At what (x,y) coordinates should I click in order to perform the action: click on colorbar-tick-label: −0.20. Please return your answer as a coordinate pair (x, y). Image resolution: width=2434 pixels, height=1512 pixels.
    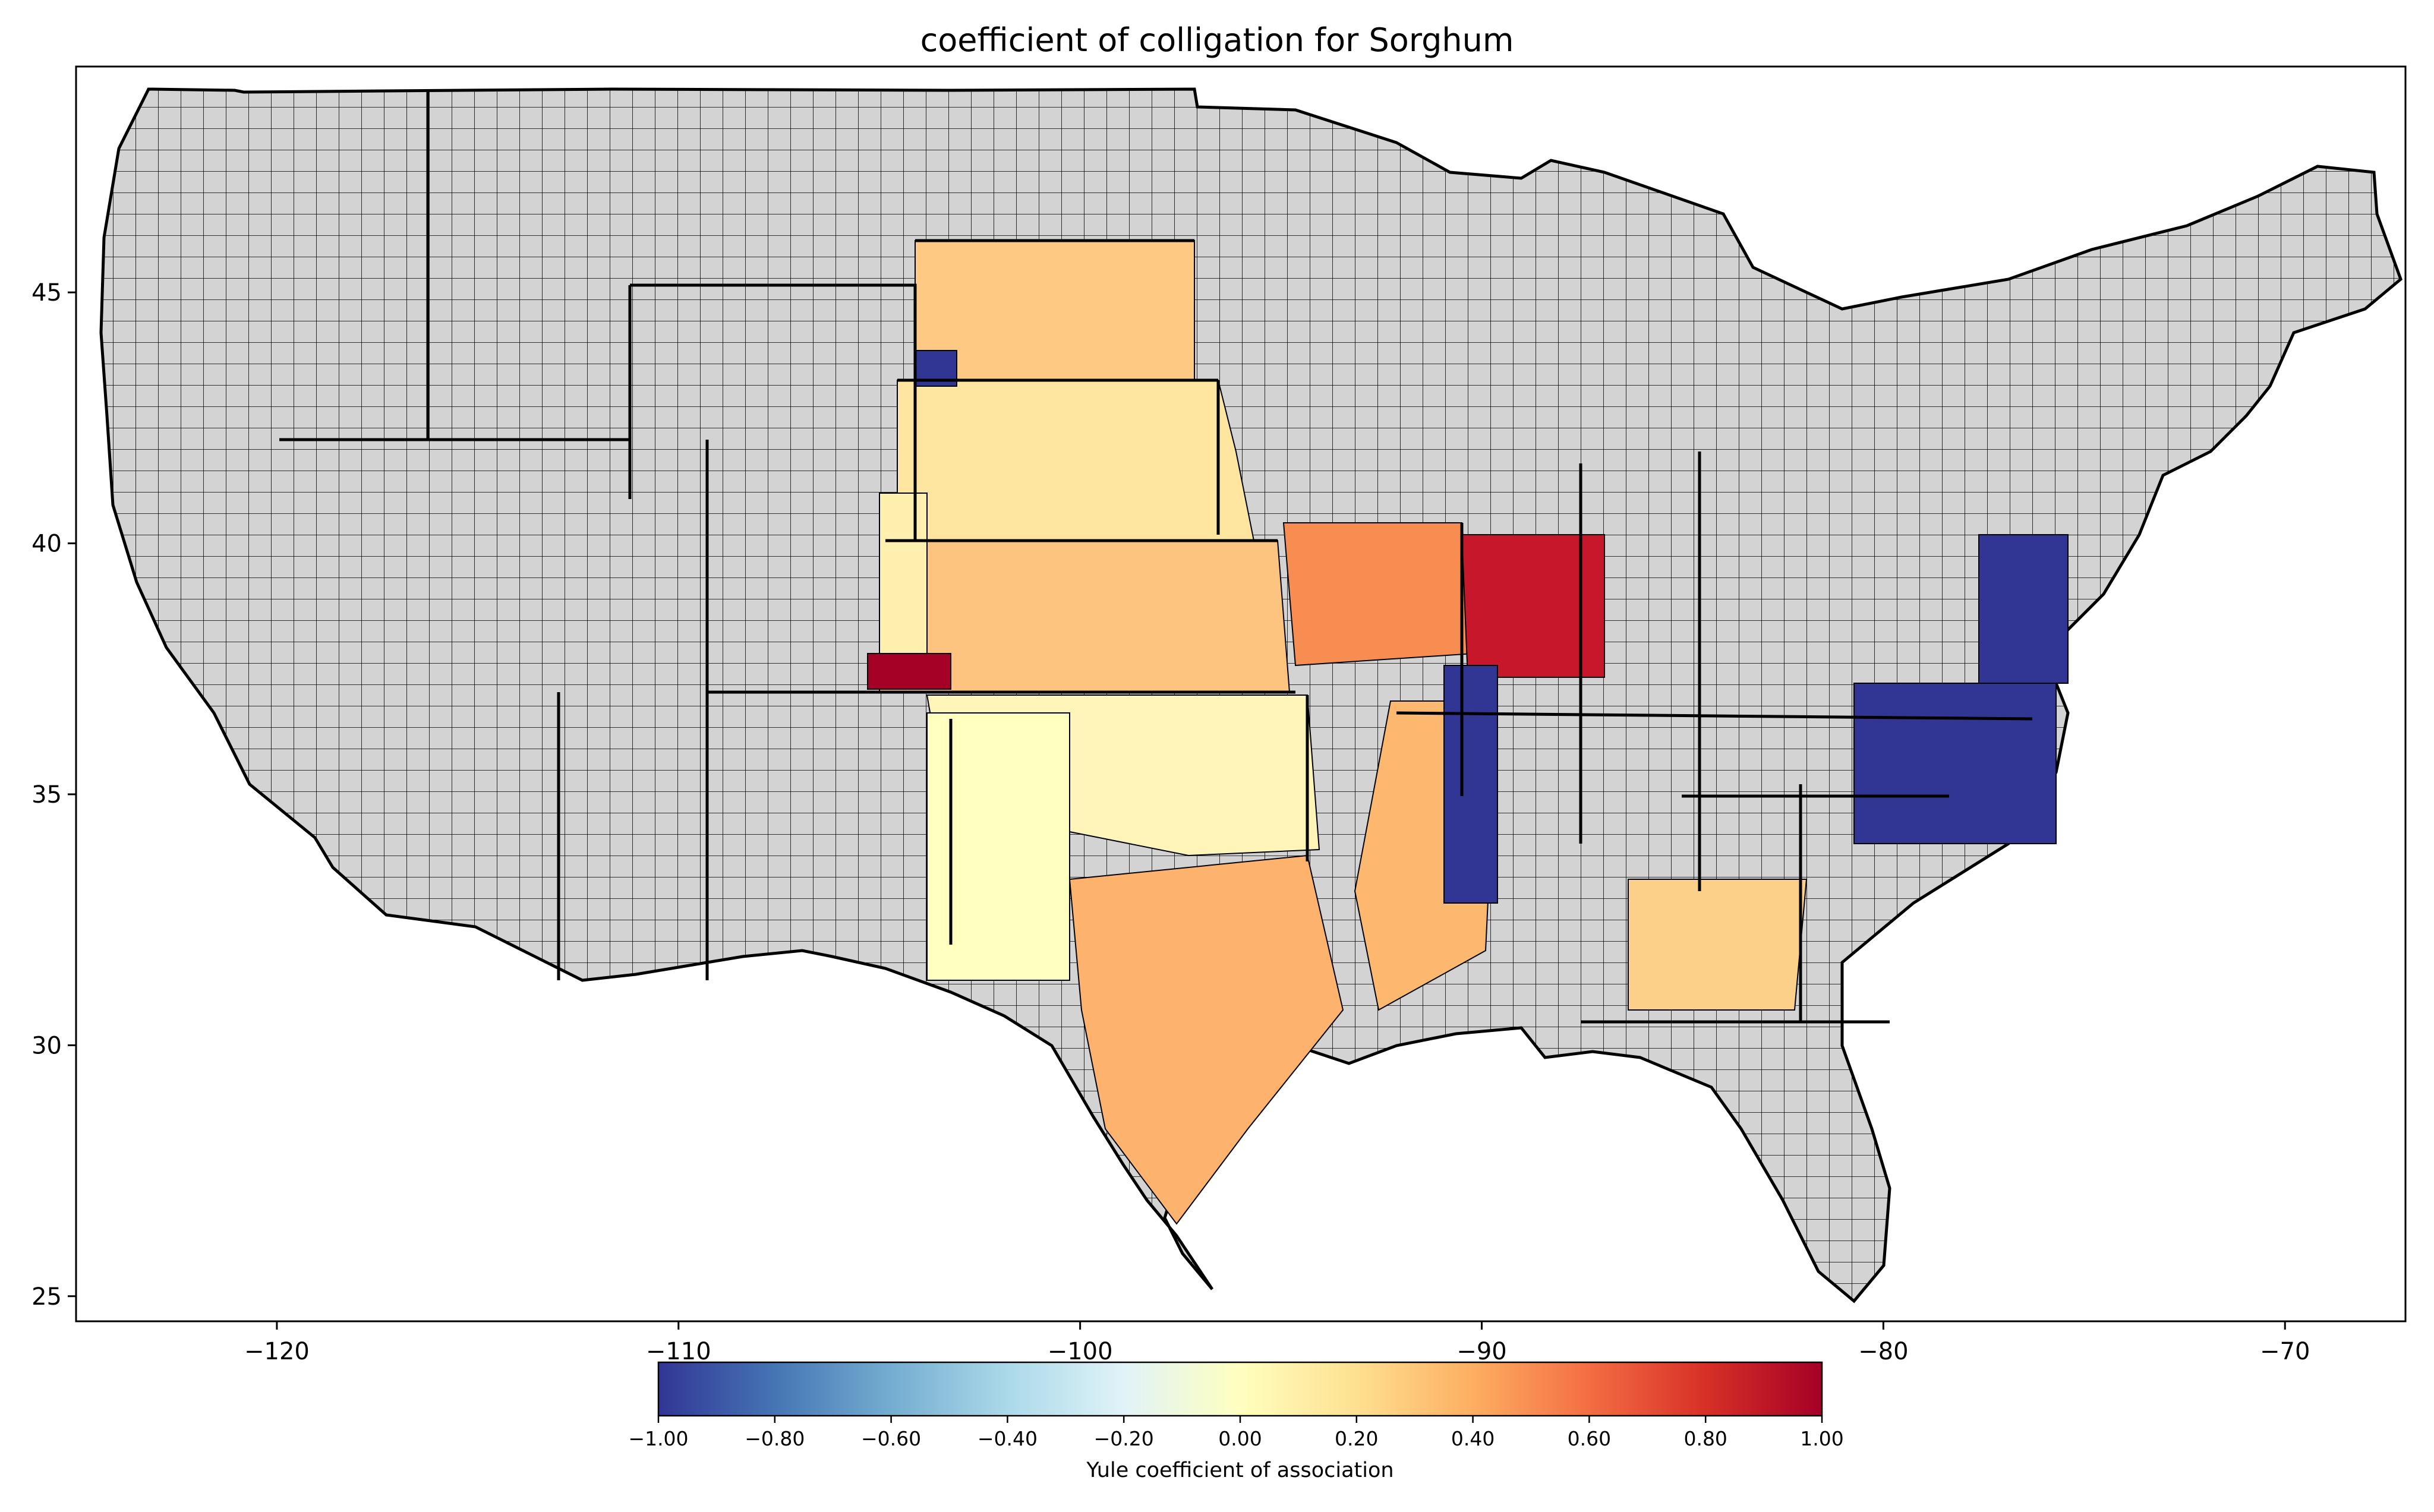
    Looking at the image, I should click on (1124, 1438).